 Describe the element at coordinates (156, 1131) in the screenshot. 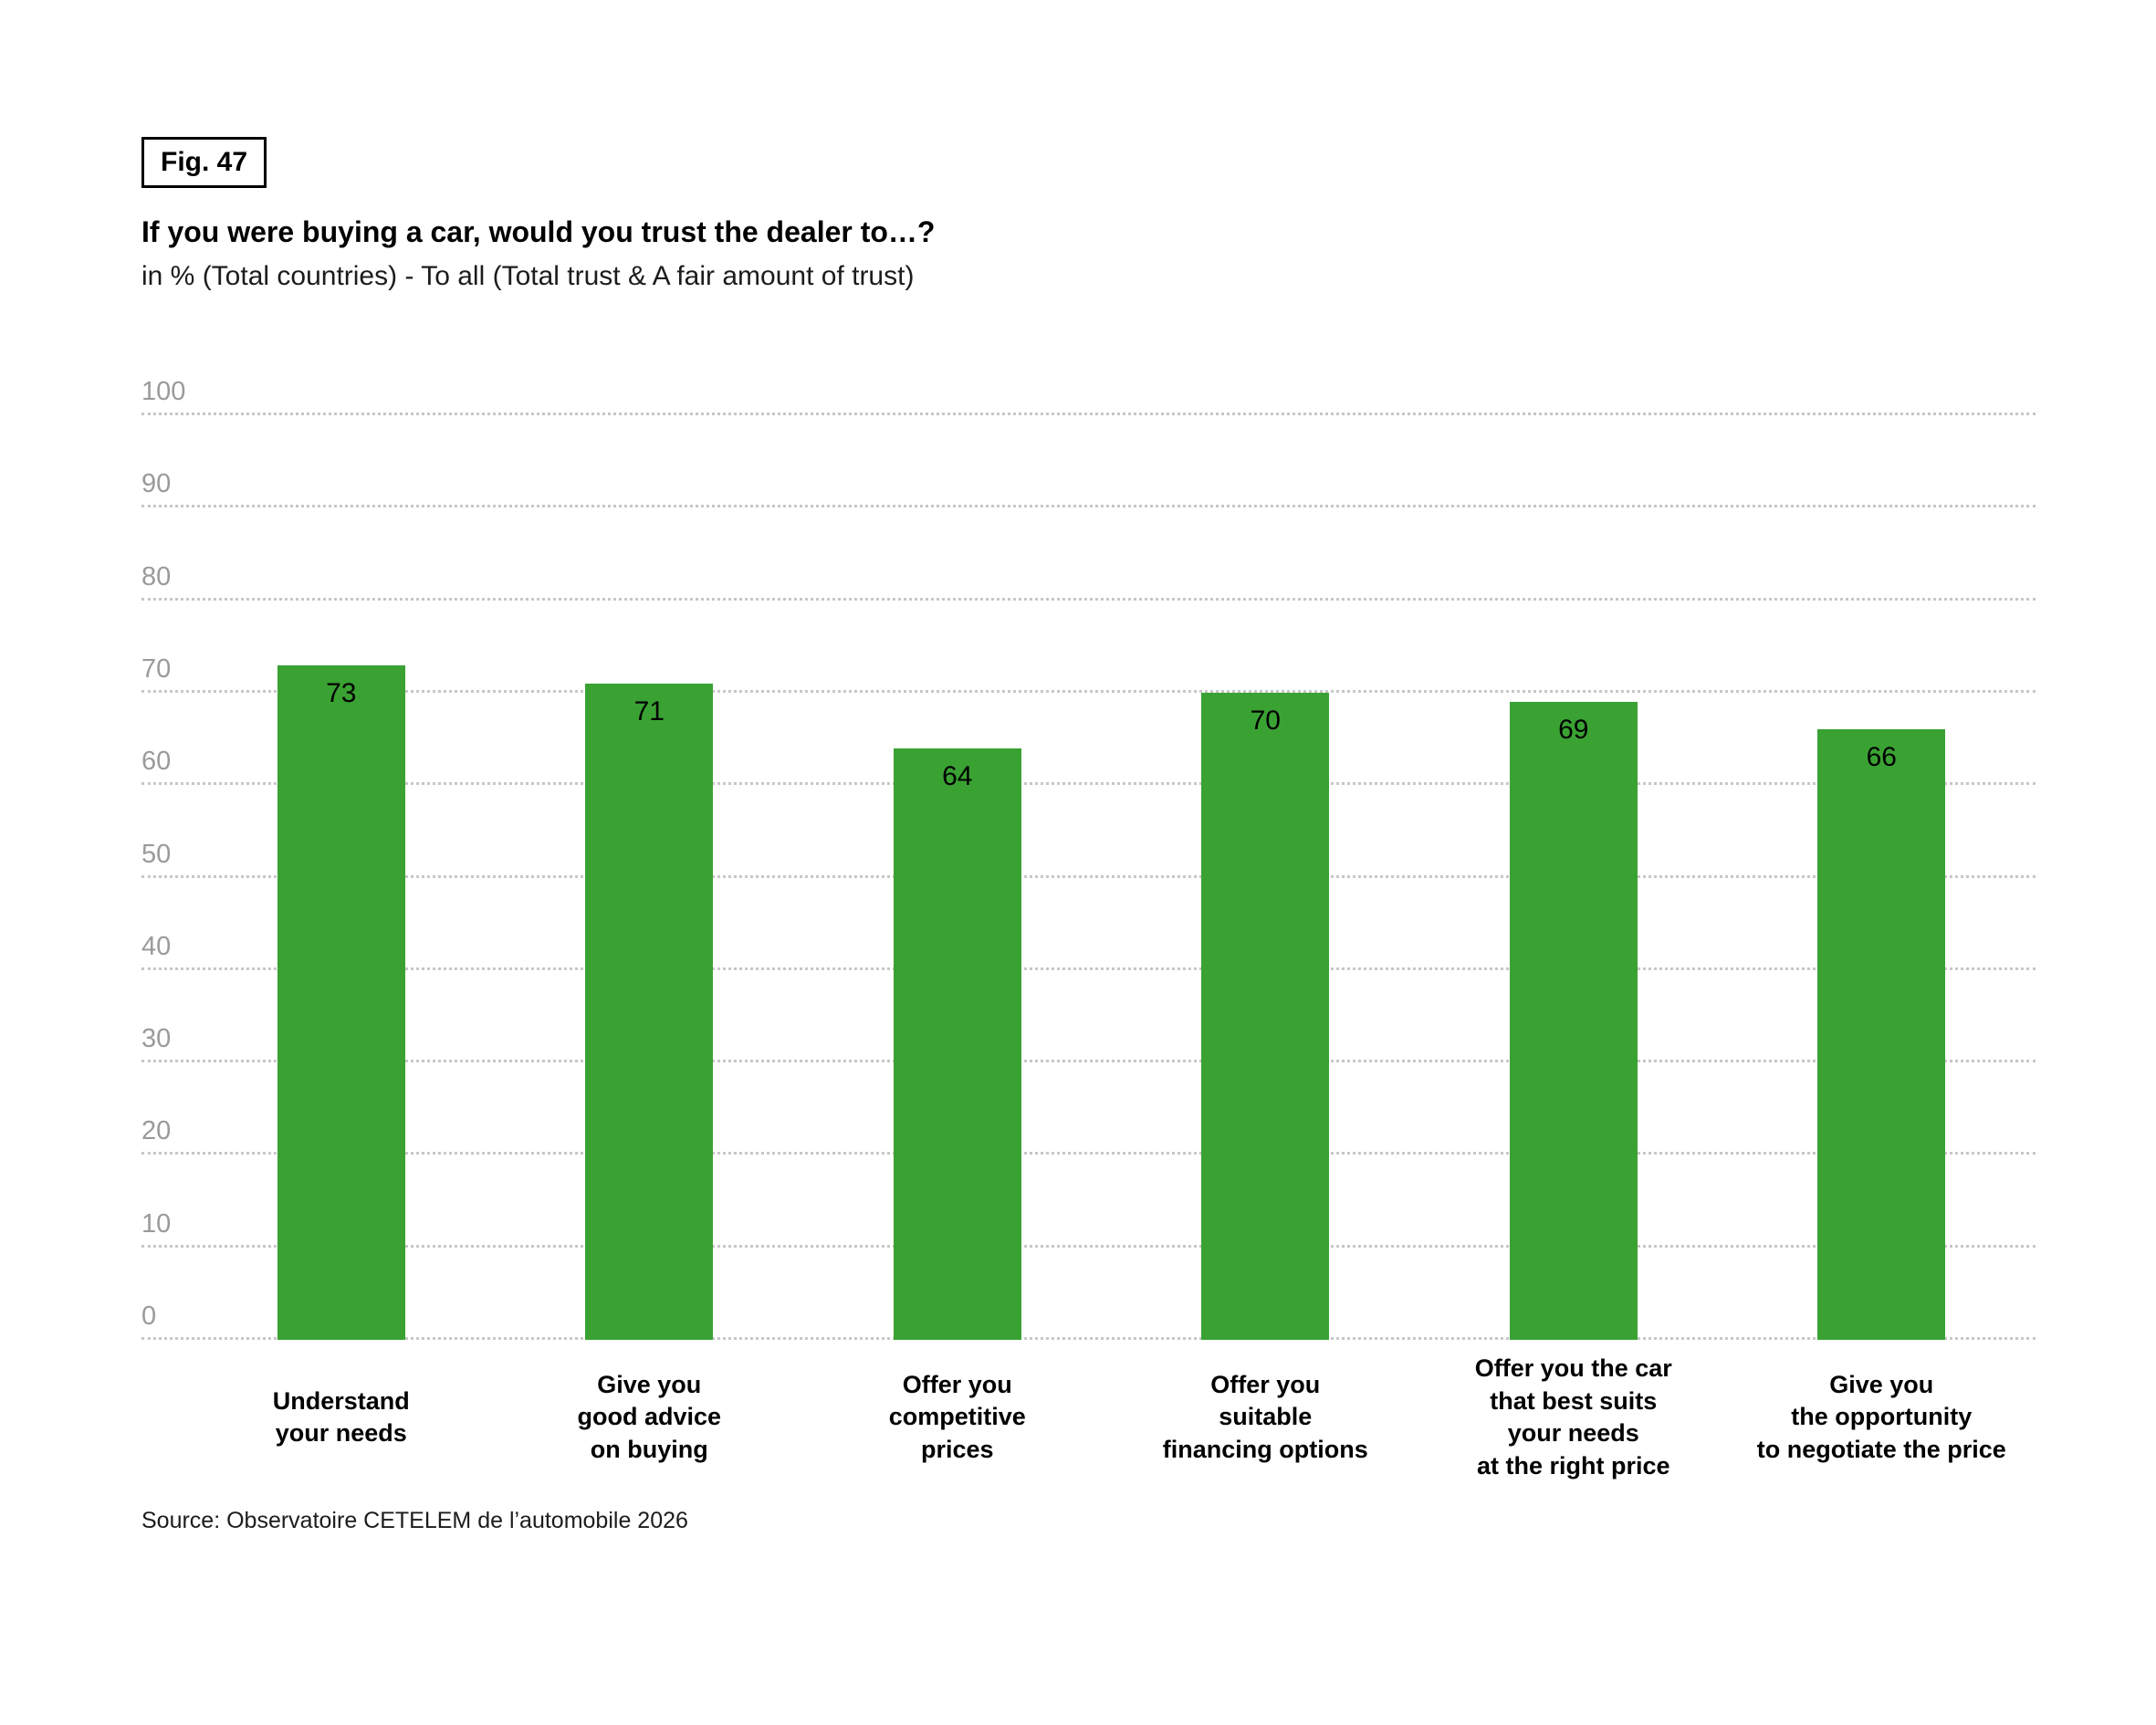

I see `y-tick-label: 20` at that location.